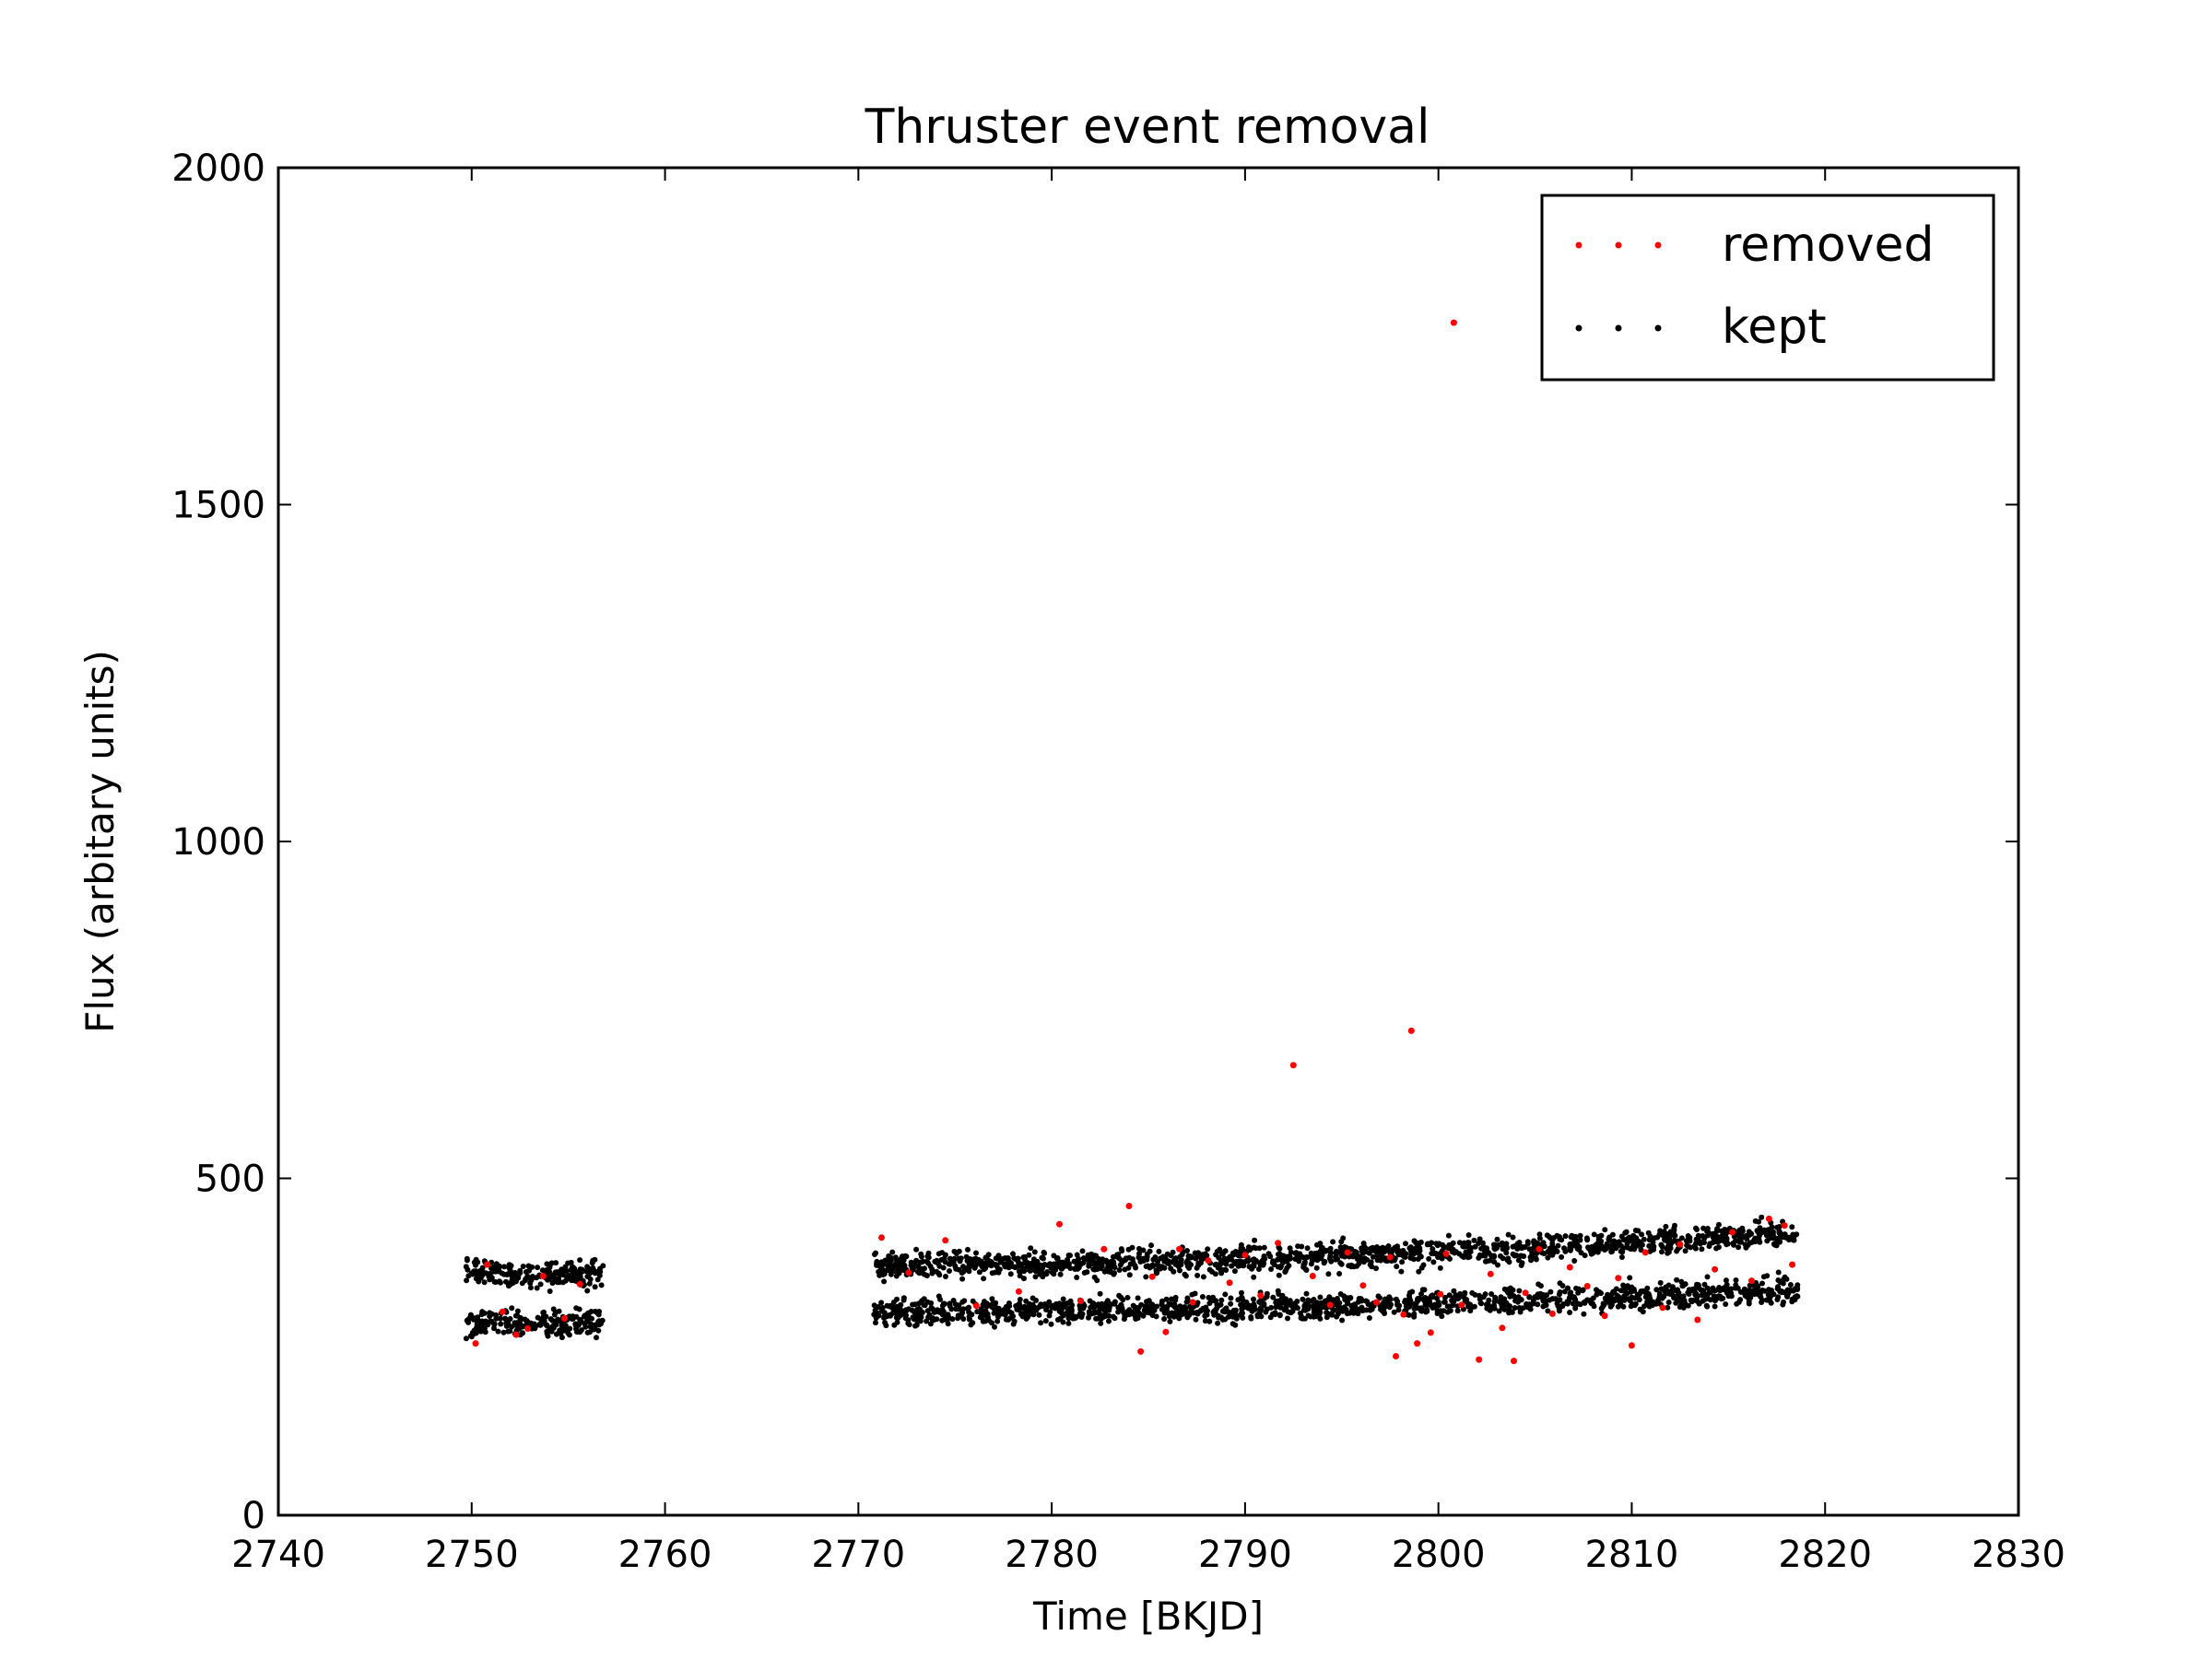 The image size is (2212, 1659). I want to click on x-tick-label: 2820, so click(1825, 1555).